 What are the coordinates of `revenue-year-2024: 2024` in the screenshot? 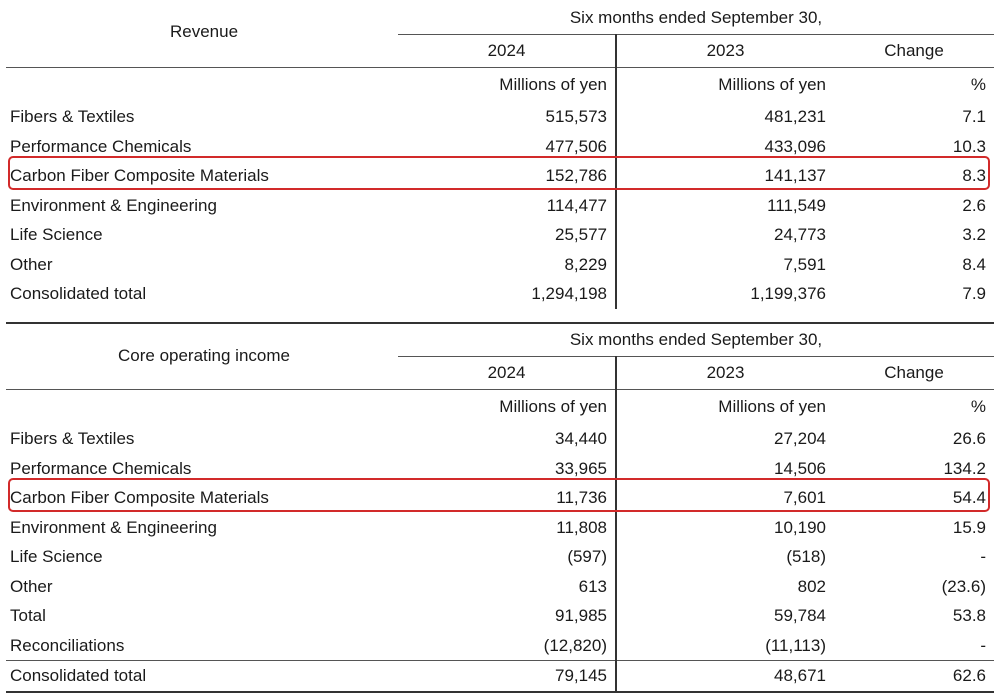 It's located at (507, 51).